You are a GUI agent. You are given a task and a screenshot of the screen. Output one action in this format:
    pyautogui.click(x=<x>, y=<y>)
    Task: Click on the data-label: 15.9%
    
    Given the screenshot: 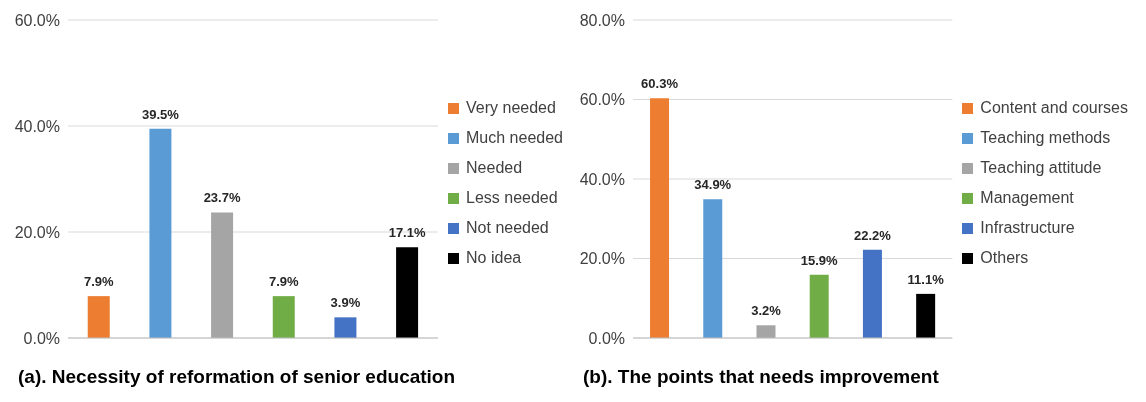 What is the action you would take?
    pyautogui.click(x=819, y=260)
    